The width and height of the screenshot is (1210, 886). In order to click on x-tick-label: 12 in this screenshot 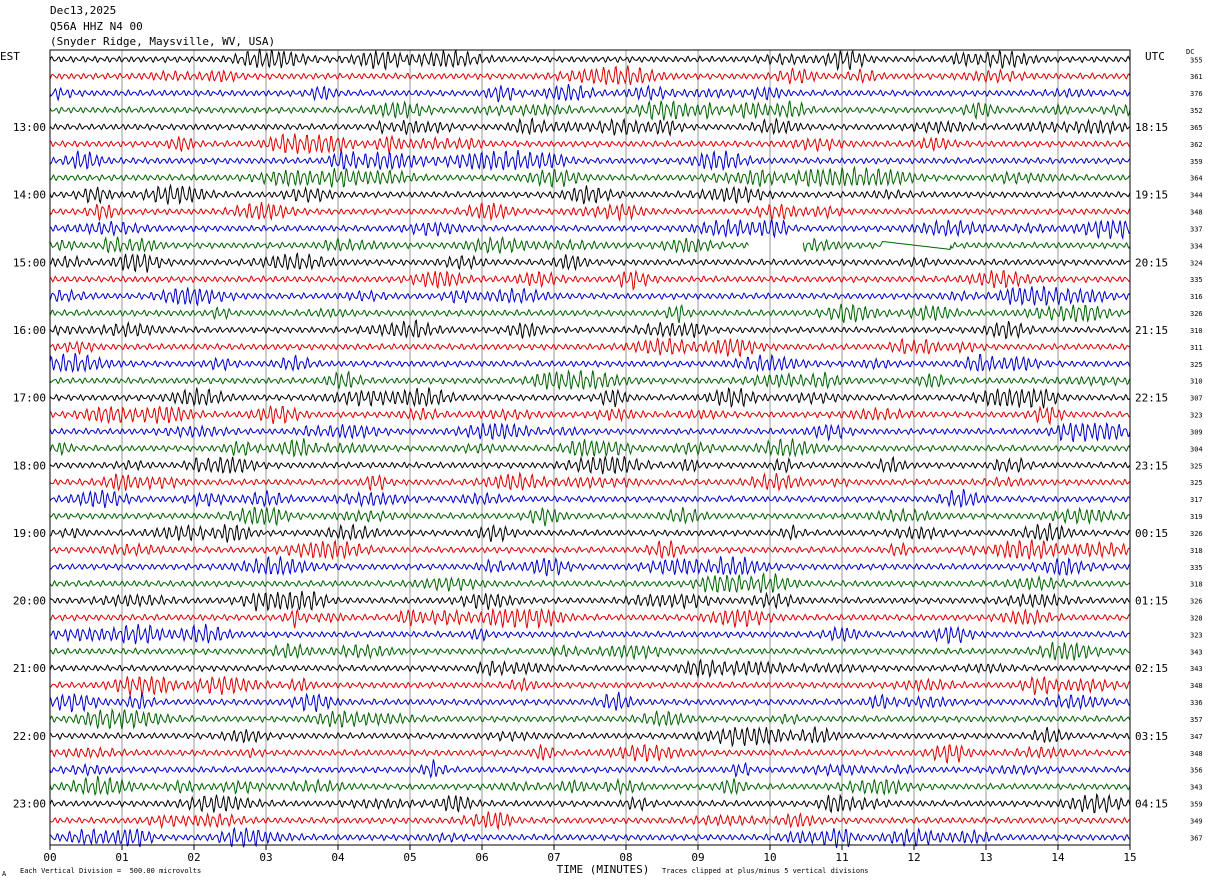, I will do `click(913, 857)`.